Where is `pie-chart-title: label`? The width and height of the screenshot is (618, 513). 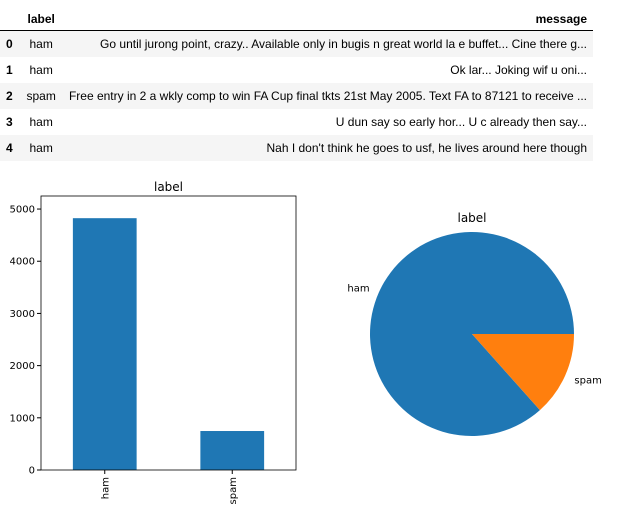
pie-chart-title: label is located at coordinates (471, 218).